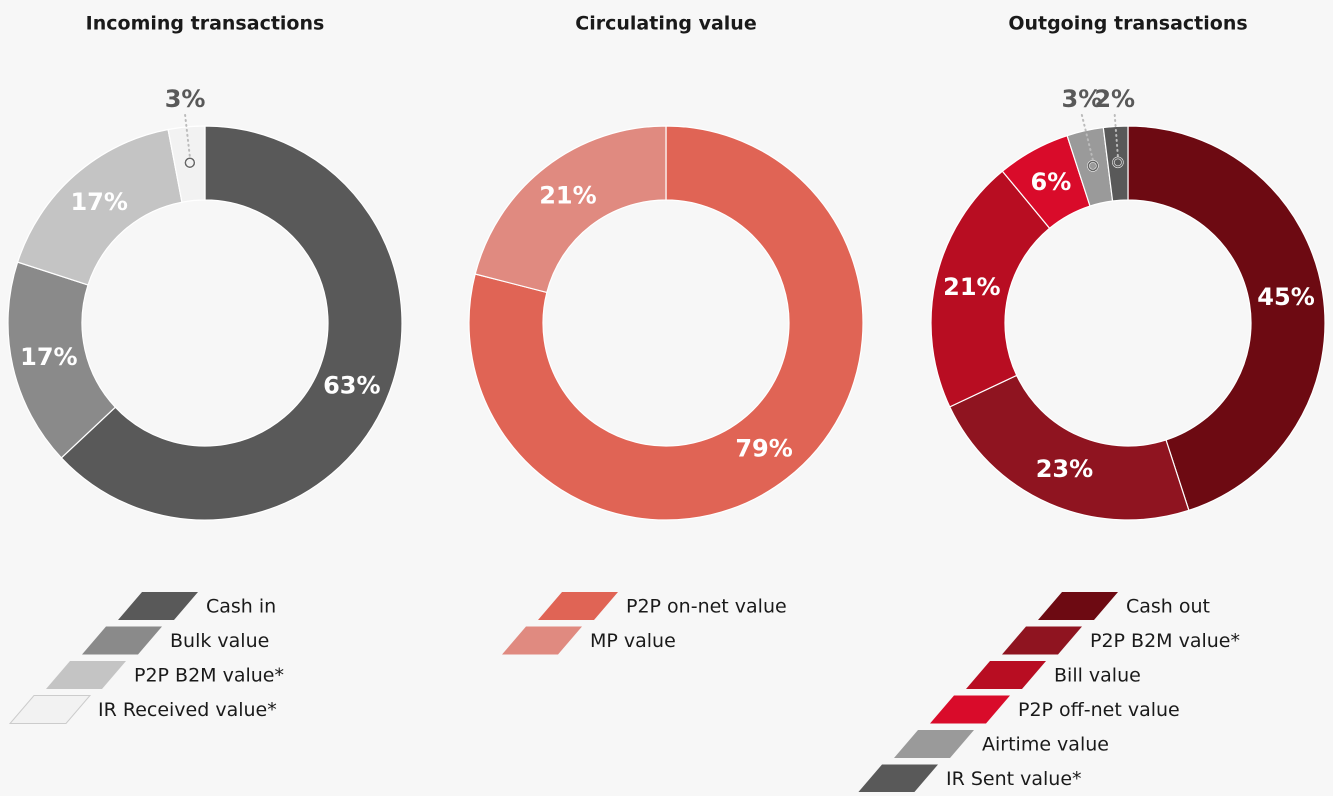 The image size is (1333, 796). Describe the element at coordinates (241, 607) in the screenshot. I see `legend-label: Cash in` at that location.